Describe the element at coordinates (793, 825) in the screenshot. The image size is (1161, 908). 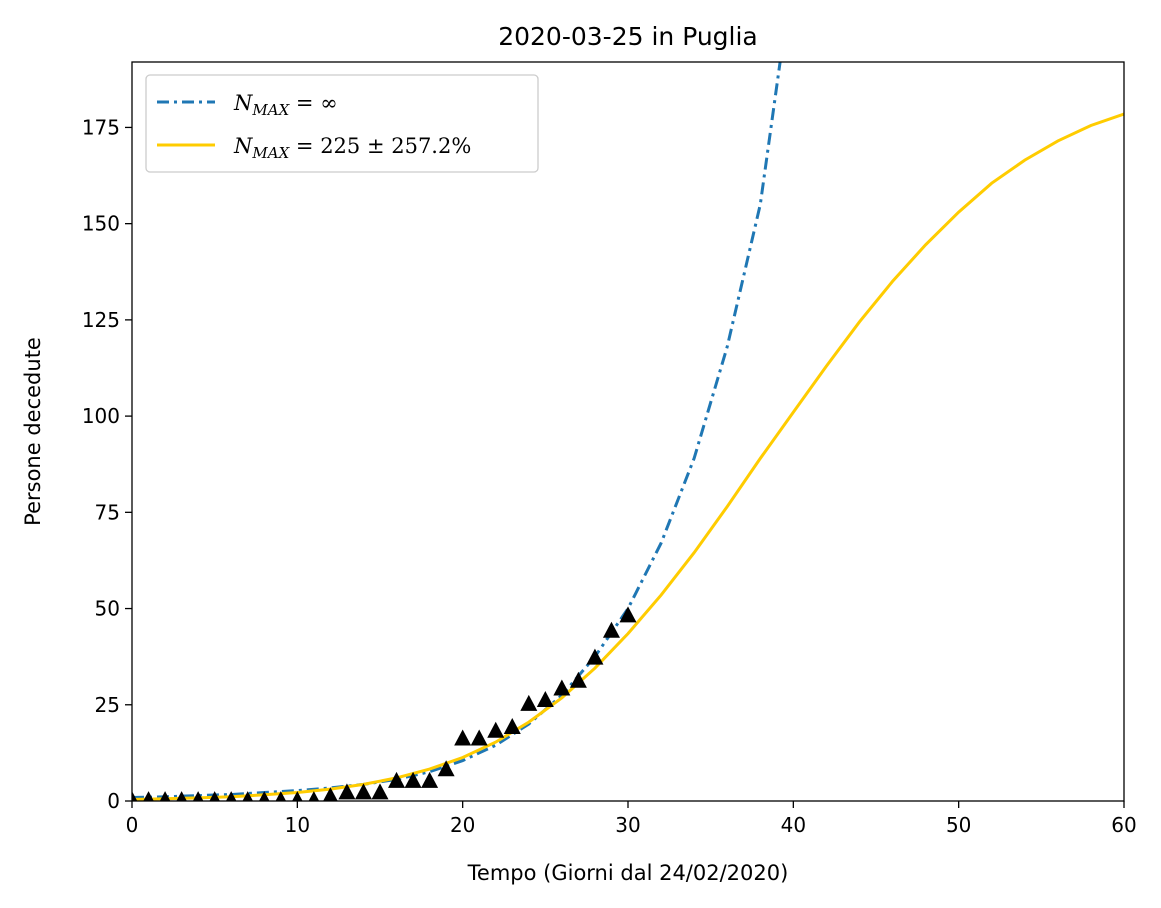
I see `x-tick-label: 40` at that location.